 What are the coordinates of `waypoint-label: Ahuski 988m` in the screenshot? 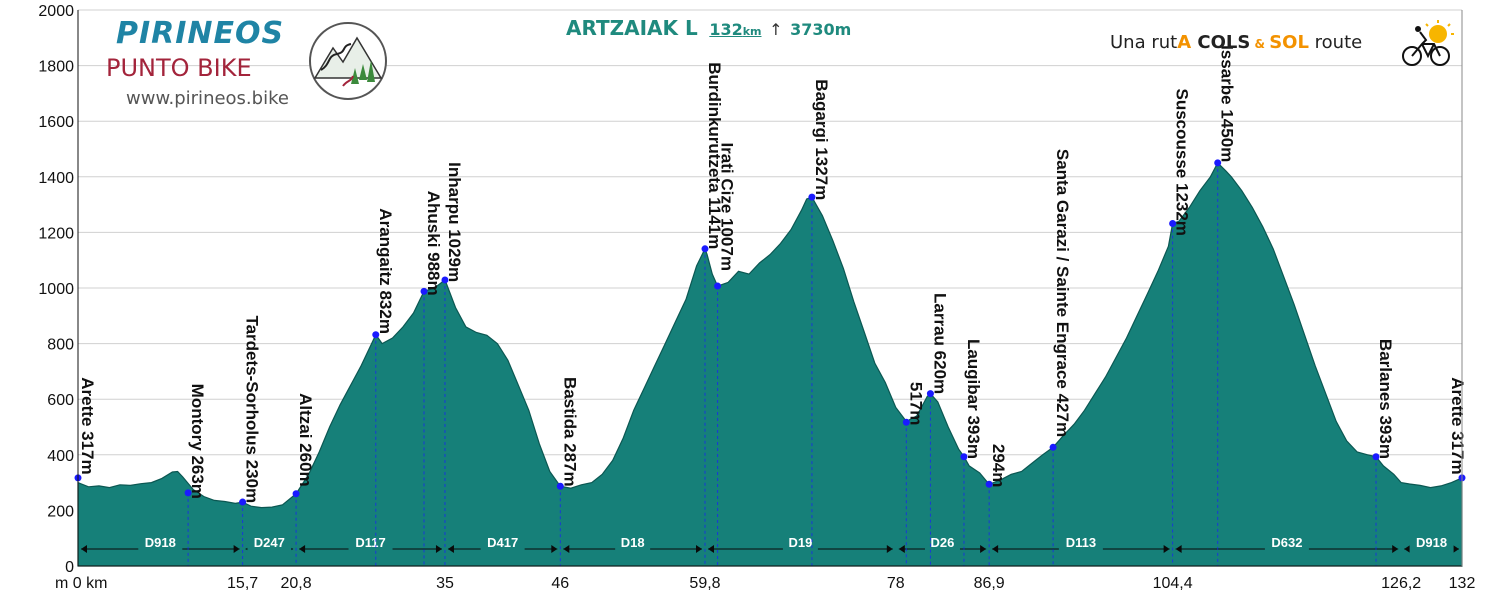 It's located at (433, 243).